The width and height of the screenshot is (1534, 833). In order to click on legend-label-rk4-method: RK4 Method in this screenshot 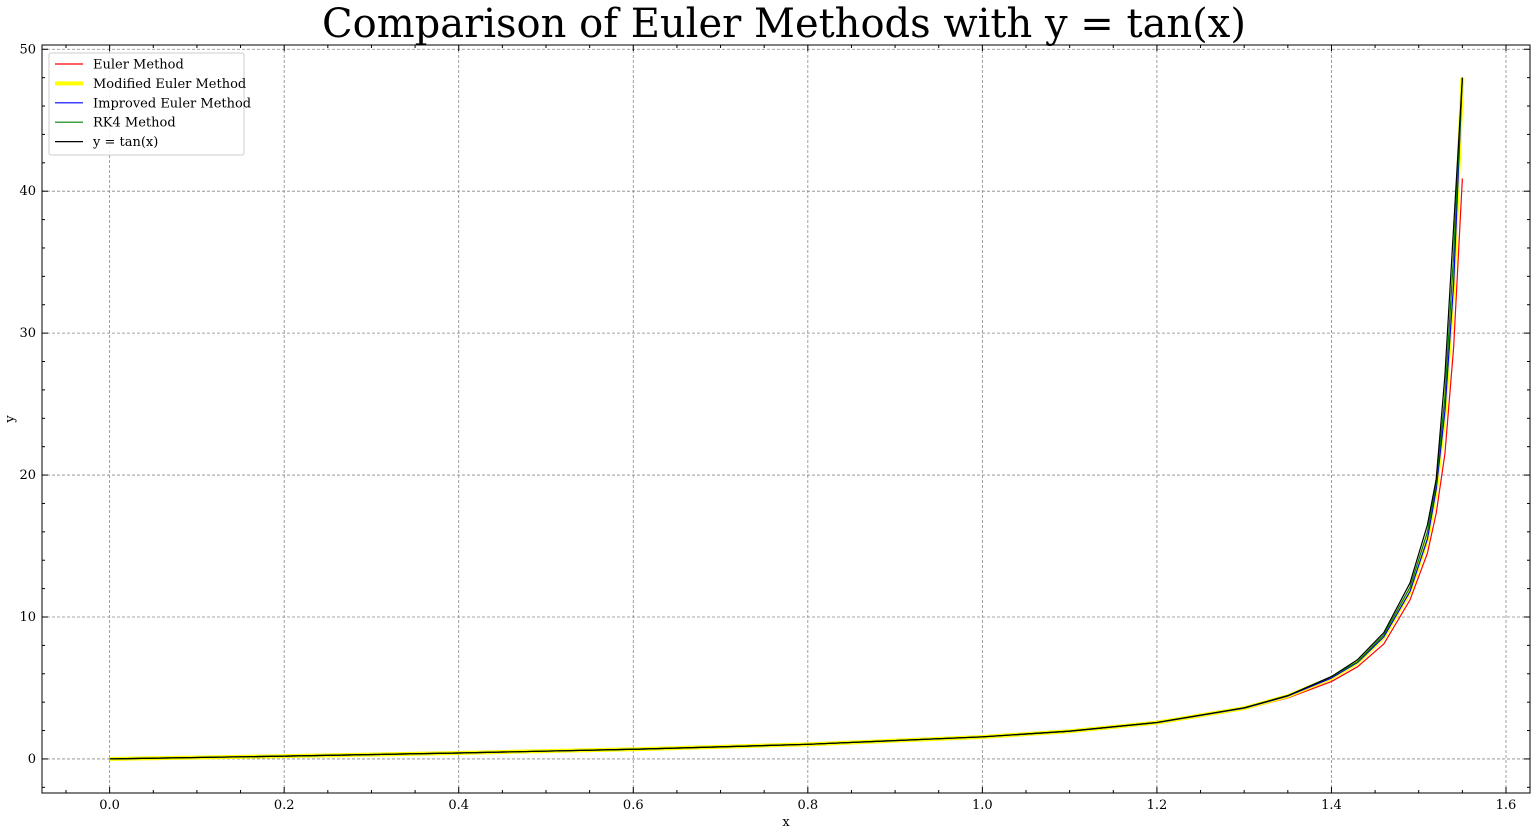, I will do `click(134, 123)`.